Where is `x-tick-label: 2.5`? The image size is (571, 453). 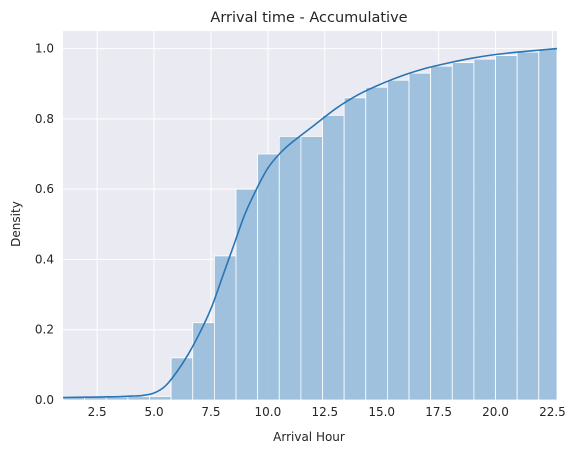 x-tick-label: 2.5 is located at coordinates (97, 412).